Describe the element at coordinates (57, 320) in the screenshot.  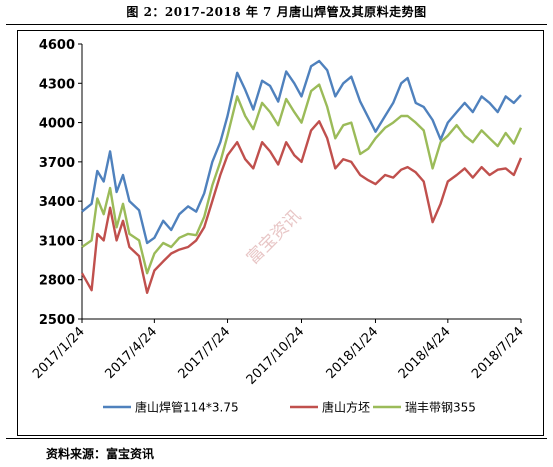
I see `y-tick-label: 2500` at that location.